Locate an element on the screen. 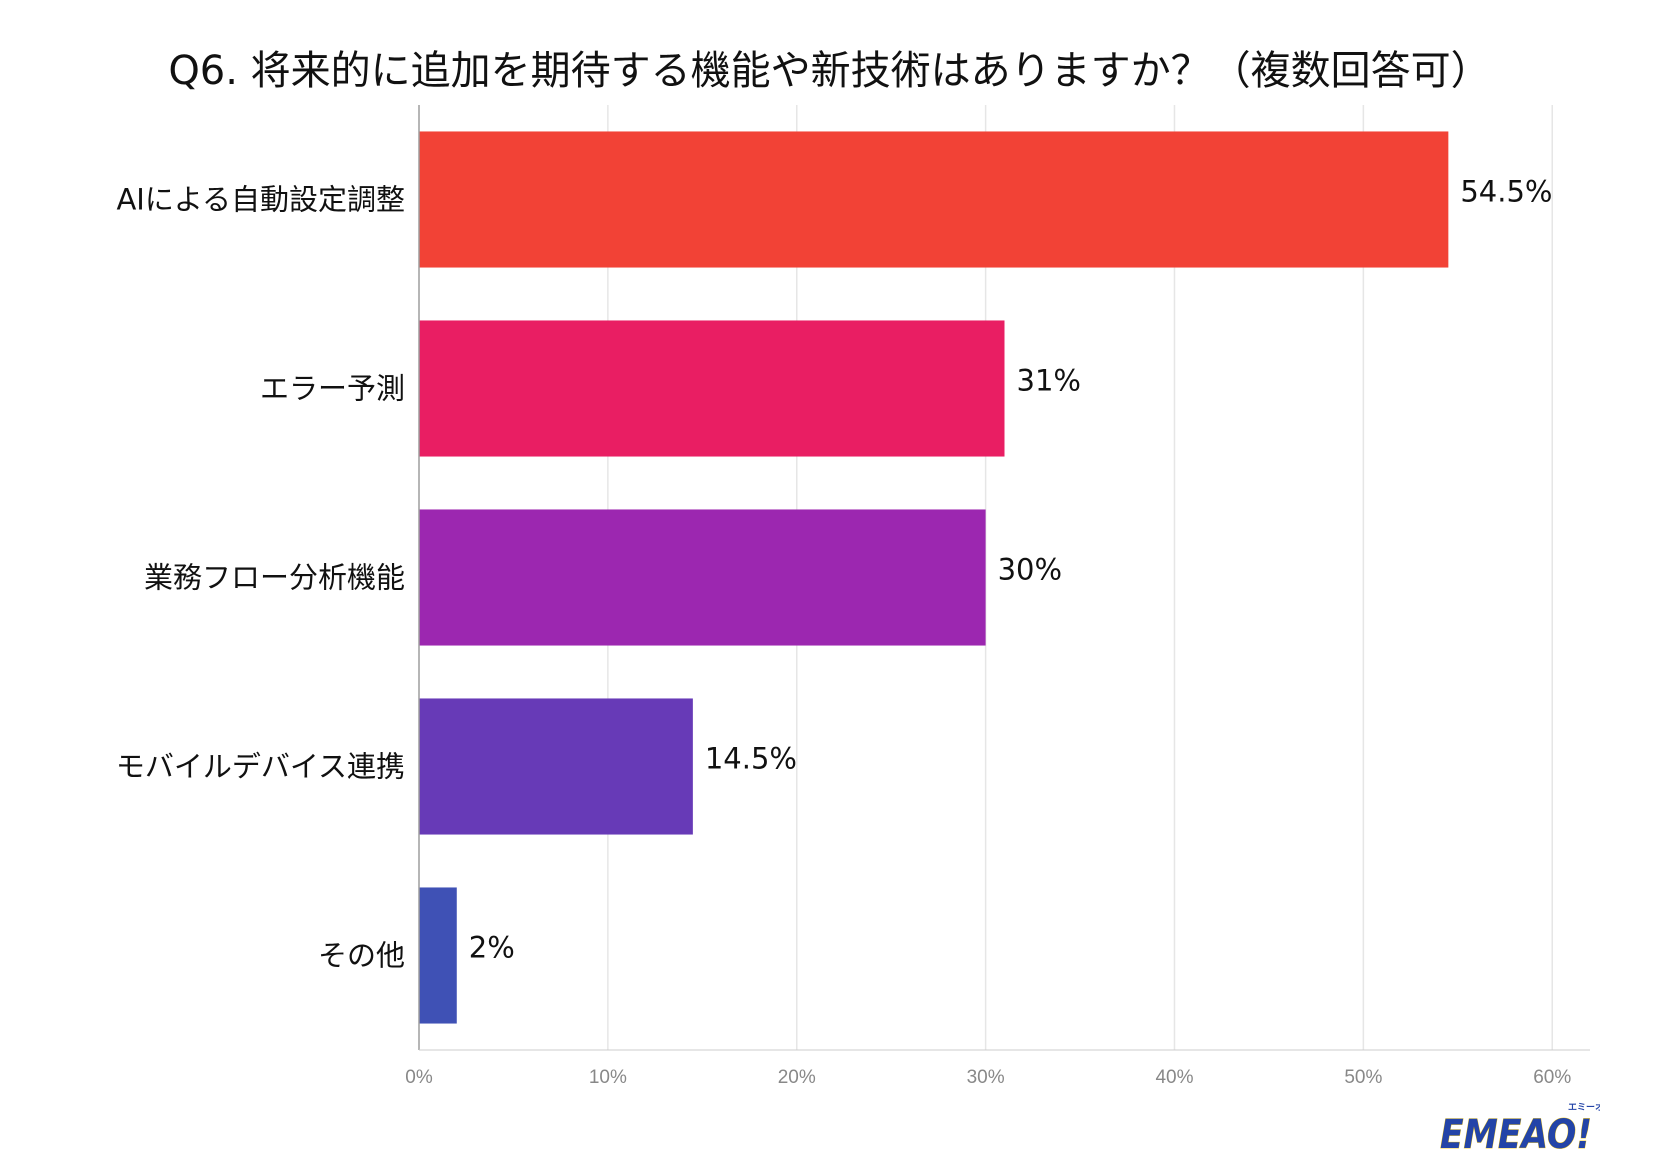 The width and height of the screenshot is (1659, 1176). chart-title: Q6. 将来的に追加を期待する機能や新技術はありますか？（複数回答可） is located at coordinates (829, 71).